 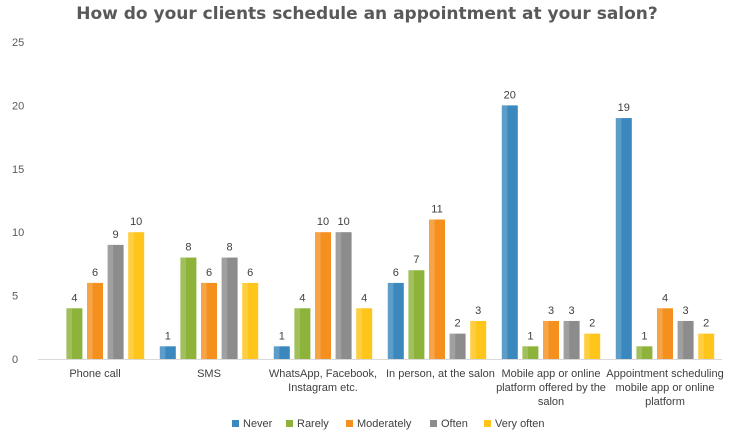 I want to click on legend-label: Moderately, so click(x=384, y=424).